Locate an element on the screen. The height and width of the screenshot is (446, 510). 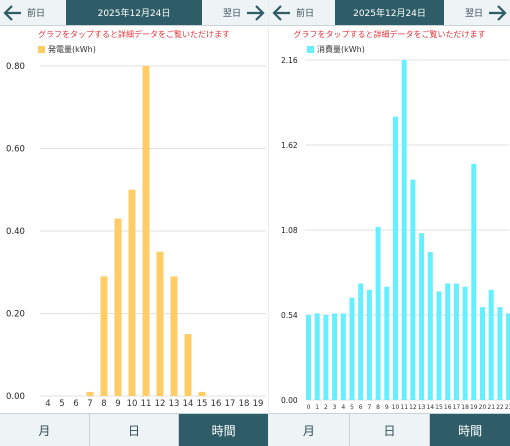
y-tick-label: 0.54 is located at coordinates (289, 315).